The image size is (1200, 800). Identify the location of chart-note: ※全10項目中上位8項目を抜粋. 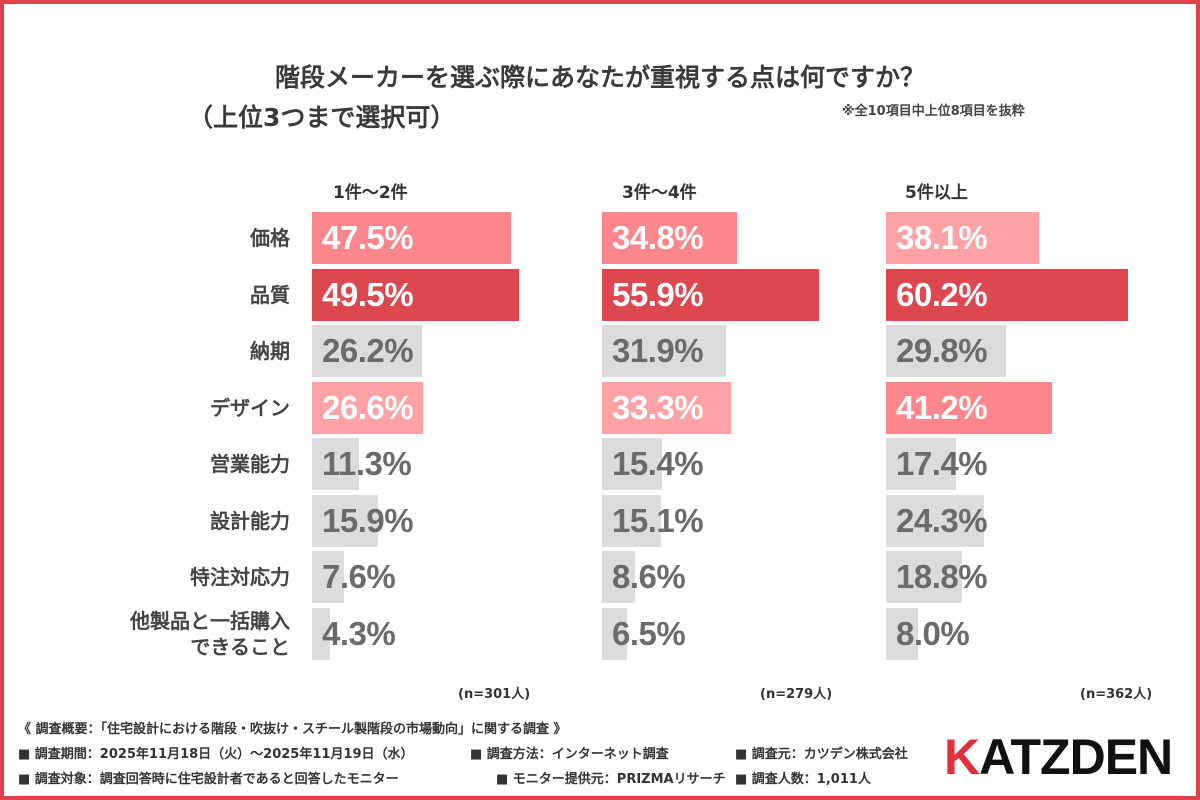
(933, 111).